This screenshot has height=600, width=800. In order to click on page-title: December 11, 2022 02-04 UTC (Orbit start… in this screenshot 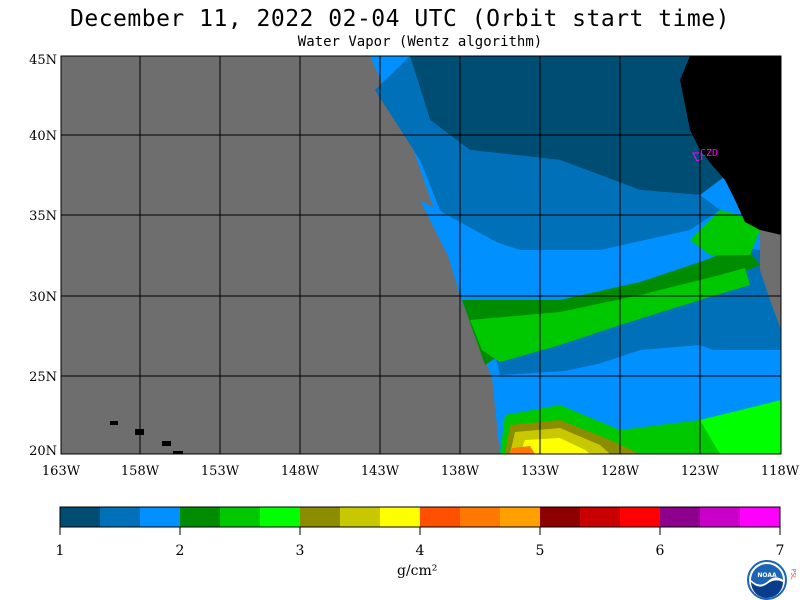, I will do `click(400, 19)`.